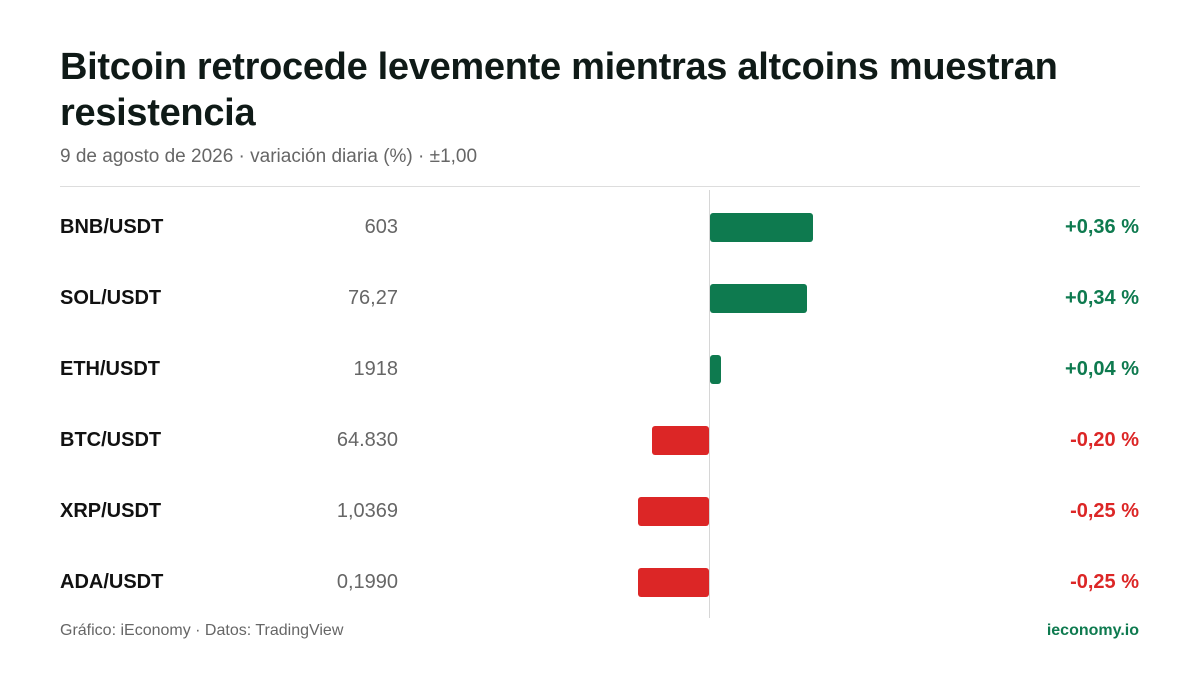 This screenshot has width=1200, height=675. What do you see at coordinates (600, 186) in the screenshot?
I see `header-divider` at bounding box center [600, 186].